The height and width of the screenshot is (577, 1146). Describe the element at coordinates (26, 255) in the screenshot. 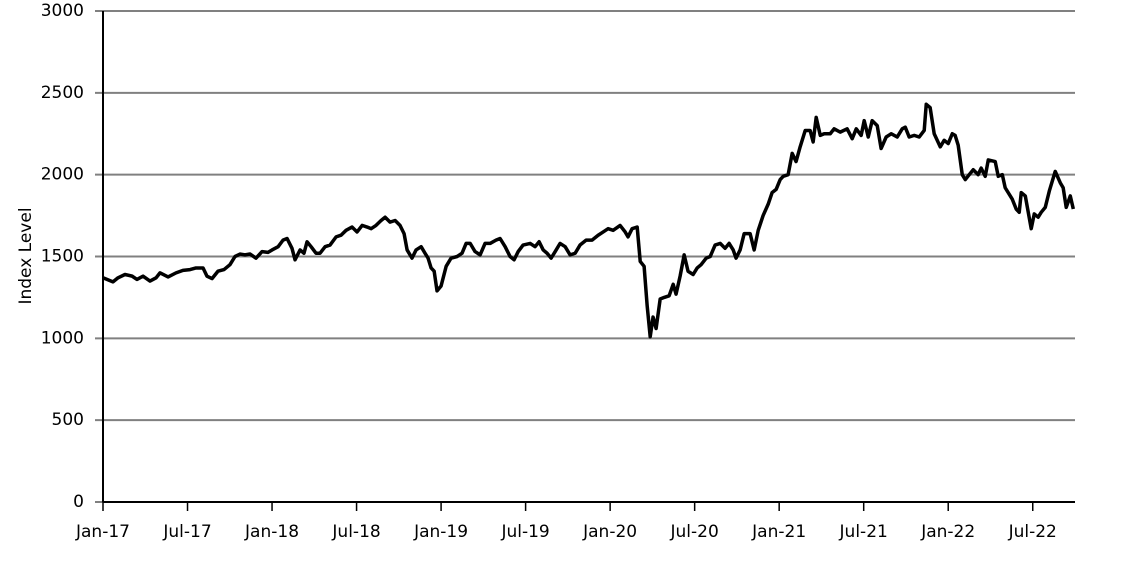

I see `y-axis-label: Index Level` at that location.